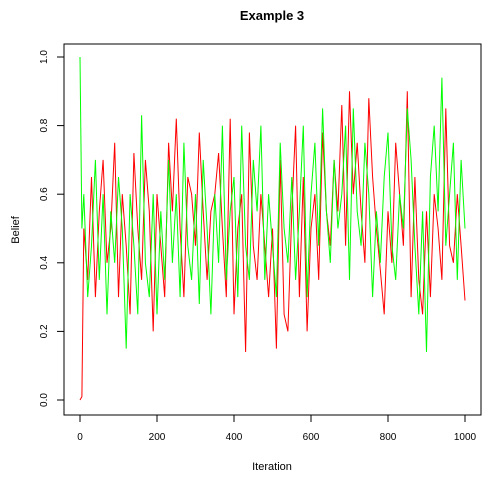  I want to click on x-axis: 0 200 400 600 800 1000, so click(277, 428).